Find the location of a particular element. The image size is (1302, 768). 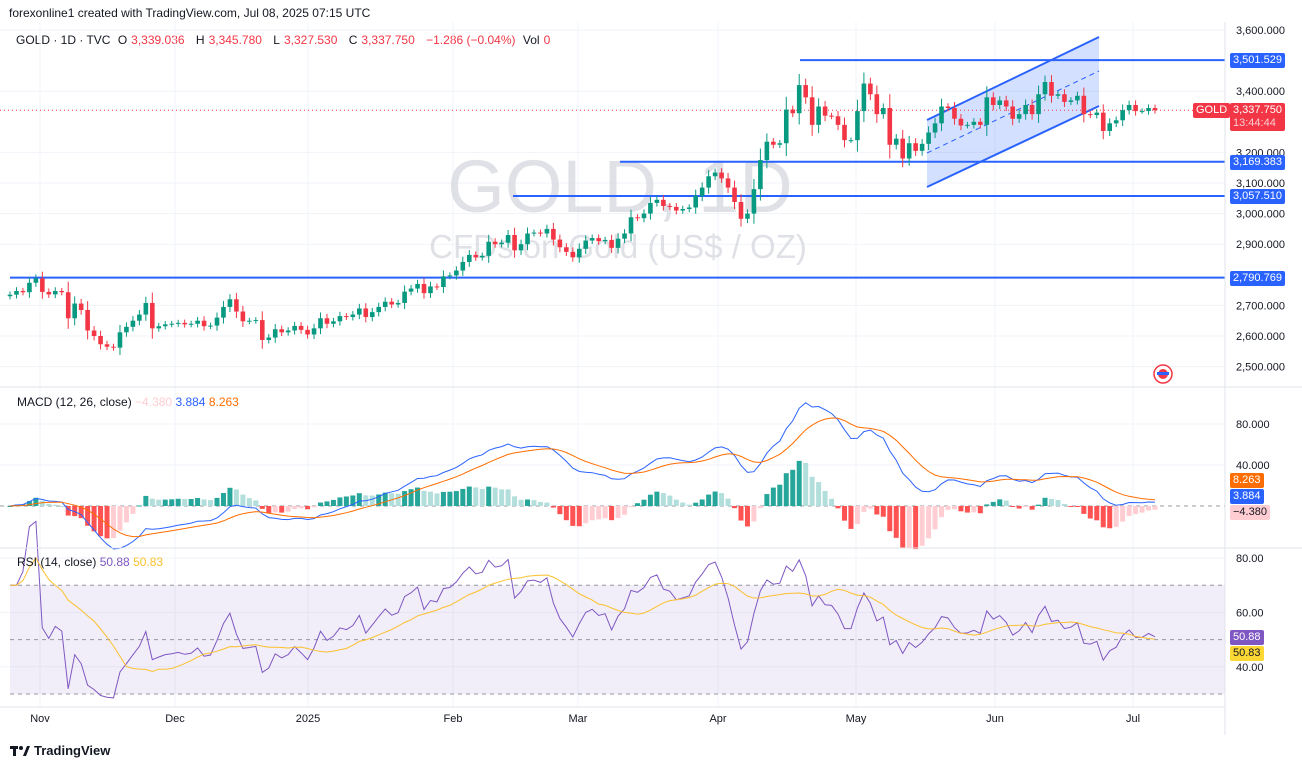

channel-upper-line is located at coordinates (1013, 78).